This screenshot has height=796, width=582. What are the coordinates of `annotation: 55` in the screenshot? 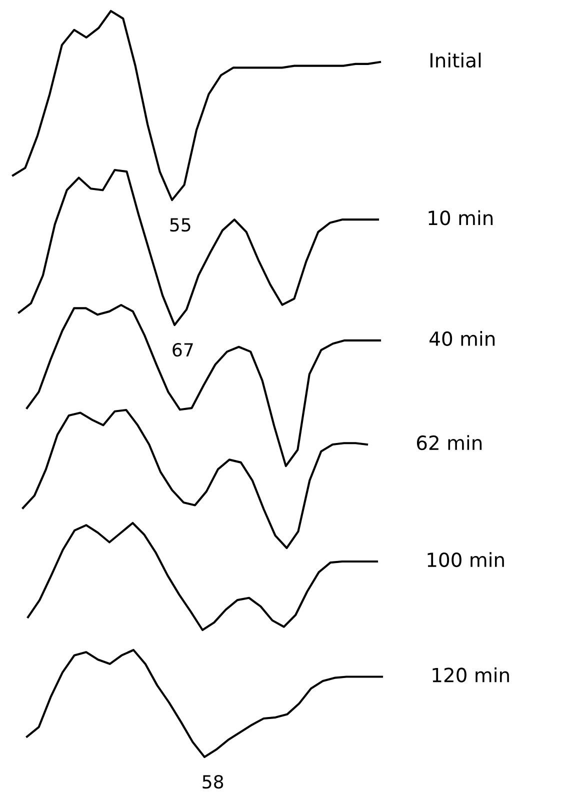 It's located at (180, 225).